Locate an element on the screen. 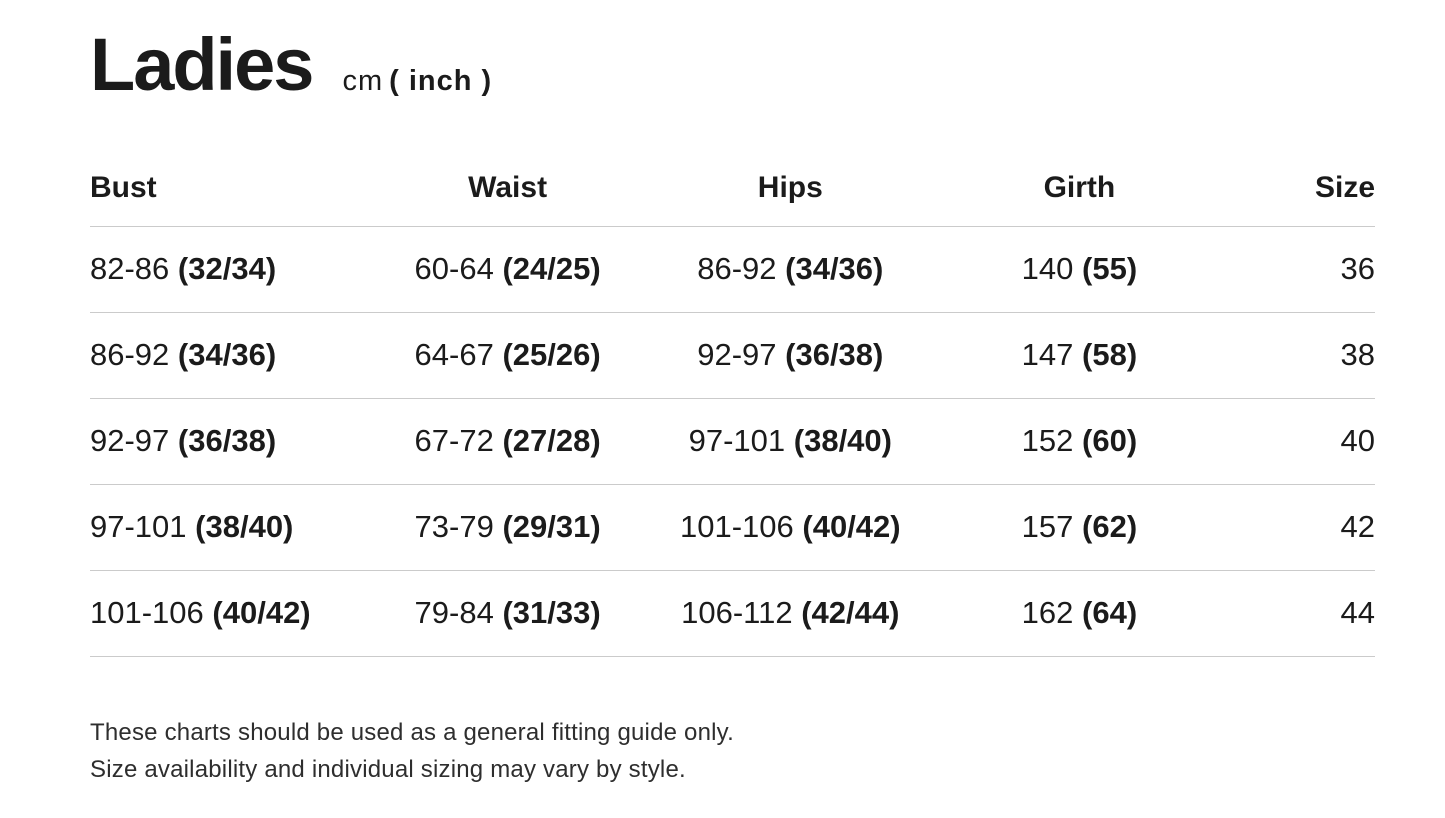  size-cell: 36 is located at coordinates (1297, 269).